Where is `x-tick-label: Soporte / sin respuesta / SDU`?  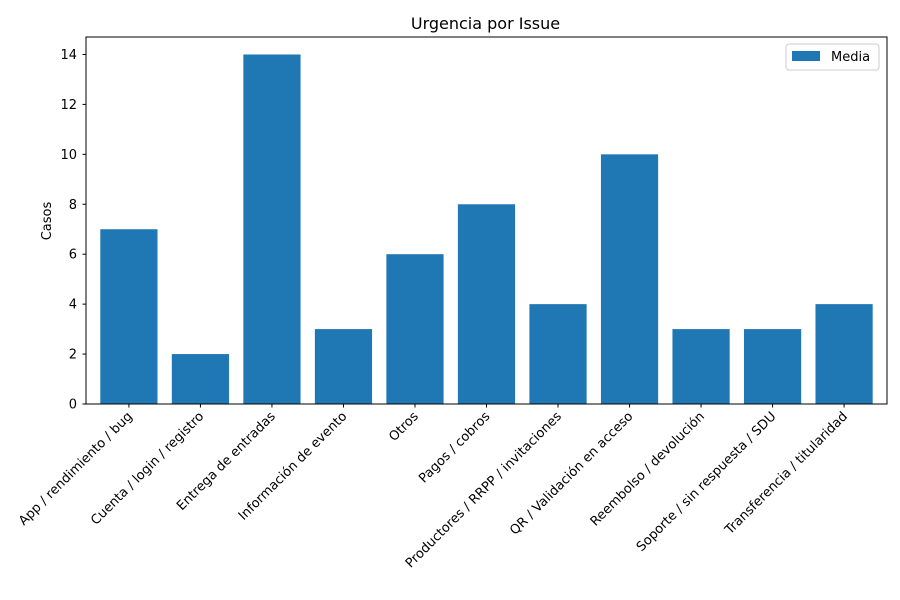
x-tick-label: Soporte / sin respuesta / SDU is located at coordinates (707, 482).